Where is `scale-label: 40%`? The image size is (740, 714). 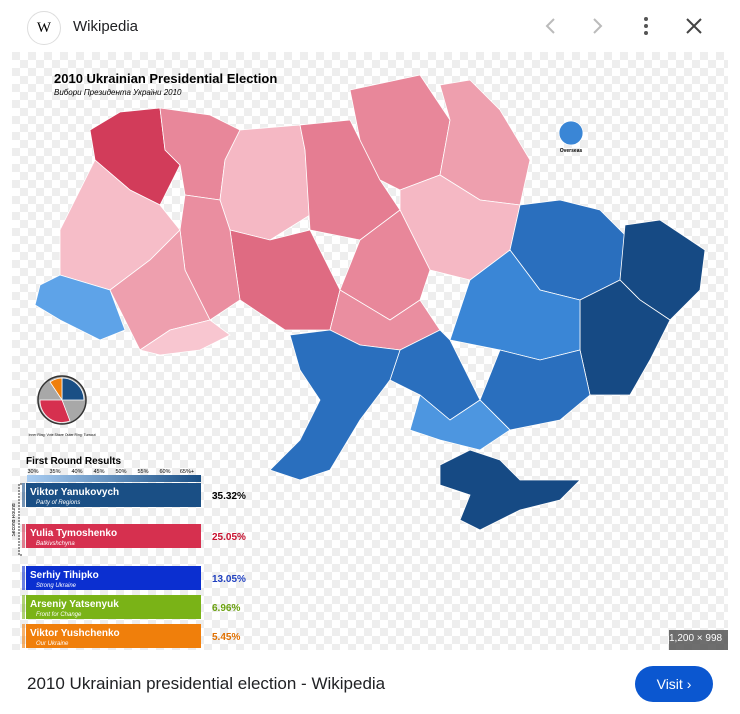 scale-label: 40% is located at coordinates (76, 472).